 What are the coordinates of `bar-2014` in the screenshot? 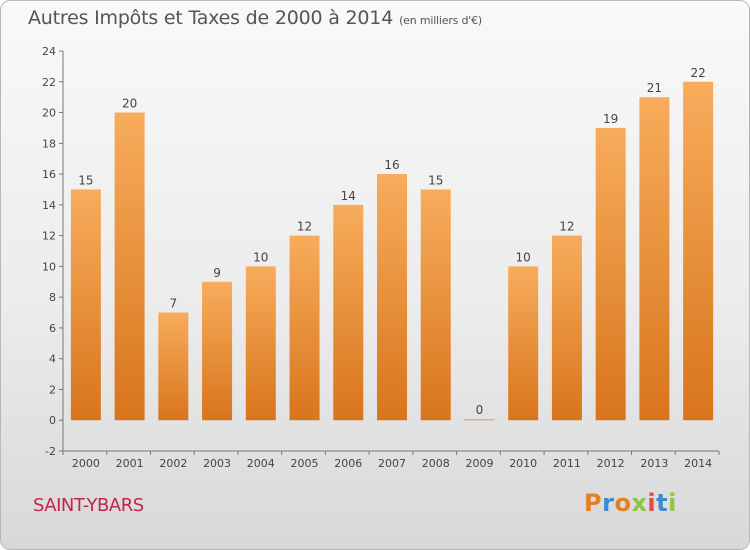 It's located at (698, 251).